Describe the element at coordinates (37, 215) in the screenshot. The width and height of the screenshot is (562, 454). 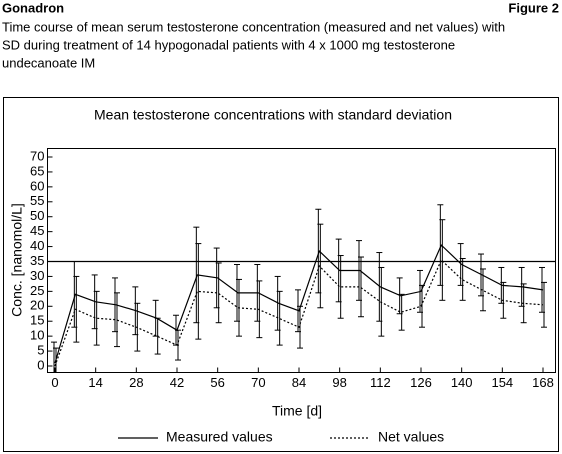
I see `y-tick-label: 50` at that location.